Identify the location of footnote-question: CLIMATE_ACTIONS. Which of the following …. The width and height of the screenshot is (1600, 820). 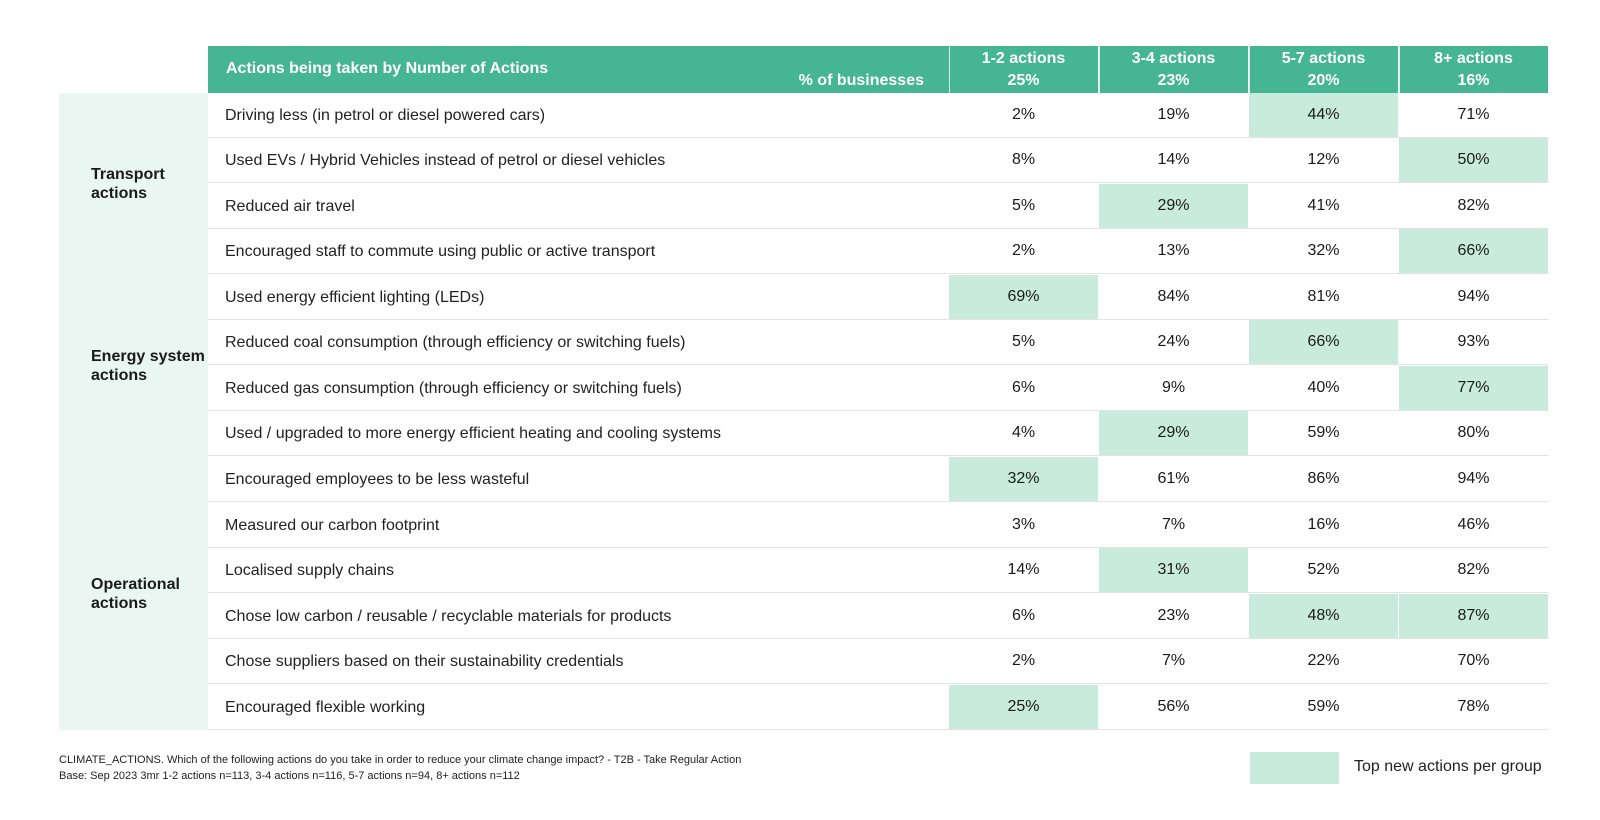
(400, 760).